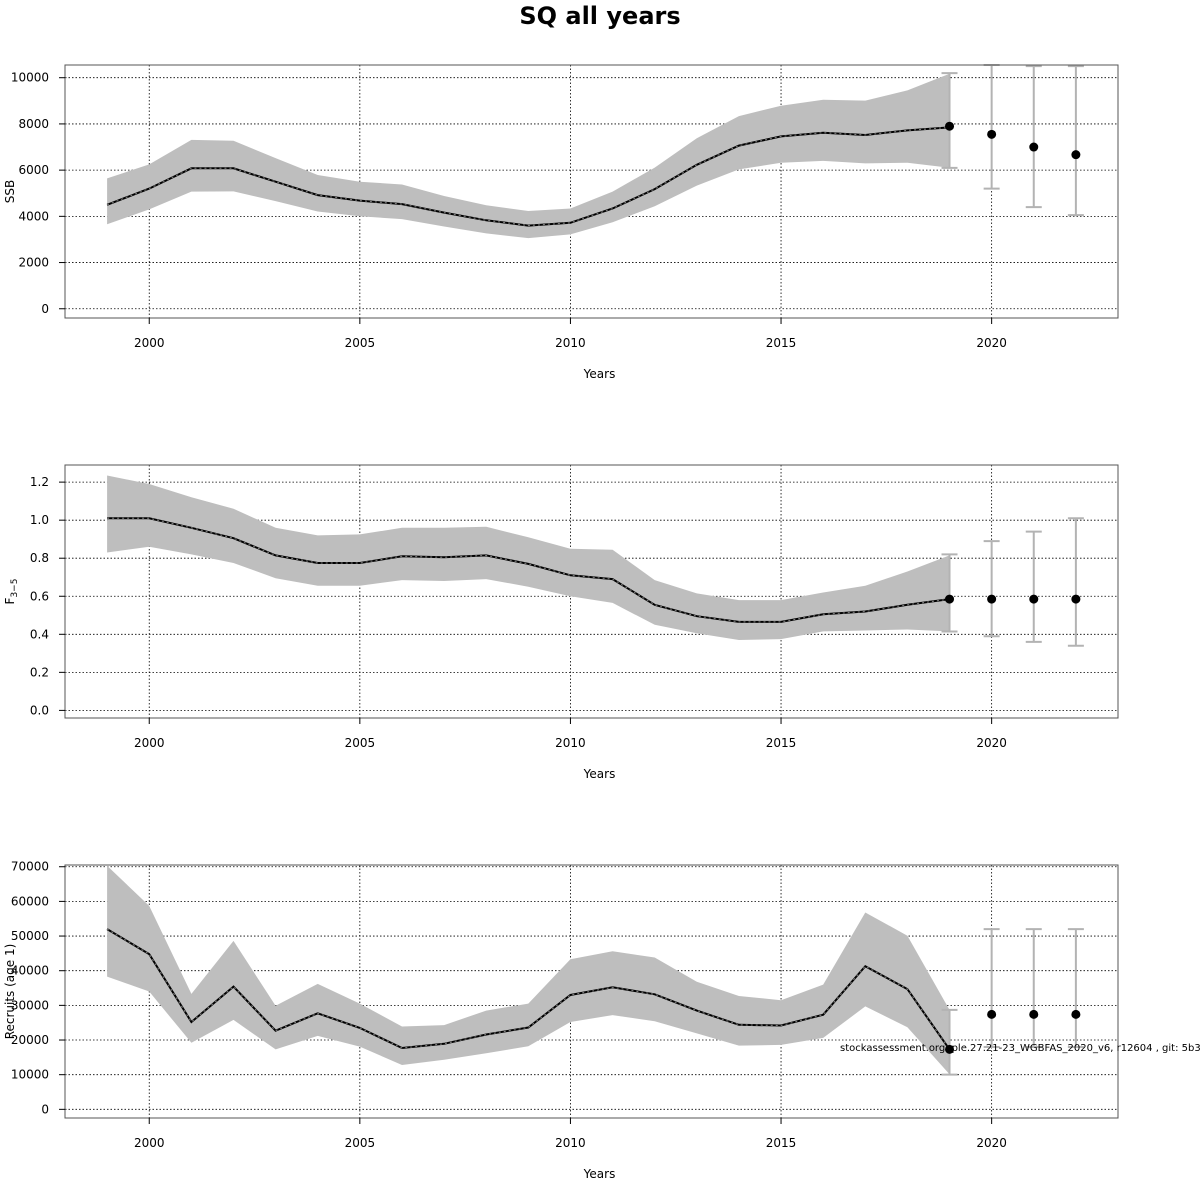 The height and width of the screenshot is (1200, 1200). Describe the element at coordinates (11, 592) in the screenshot. I see `y-axis-label: F3−5` at that location.